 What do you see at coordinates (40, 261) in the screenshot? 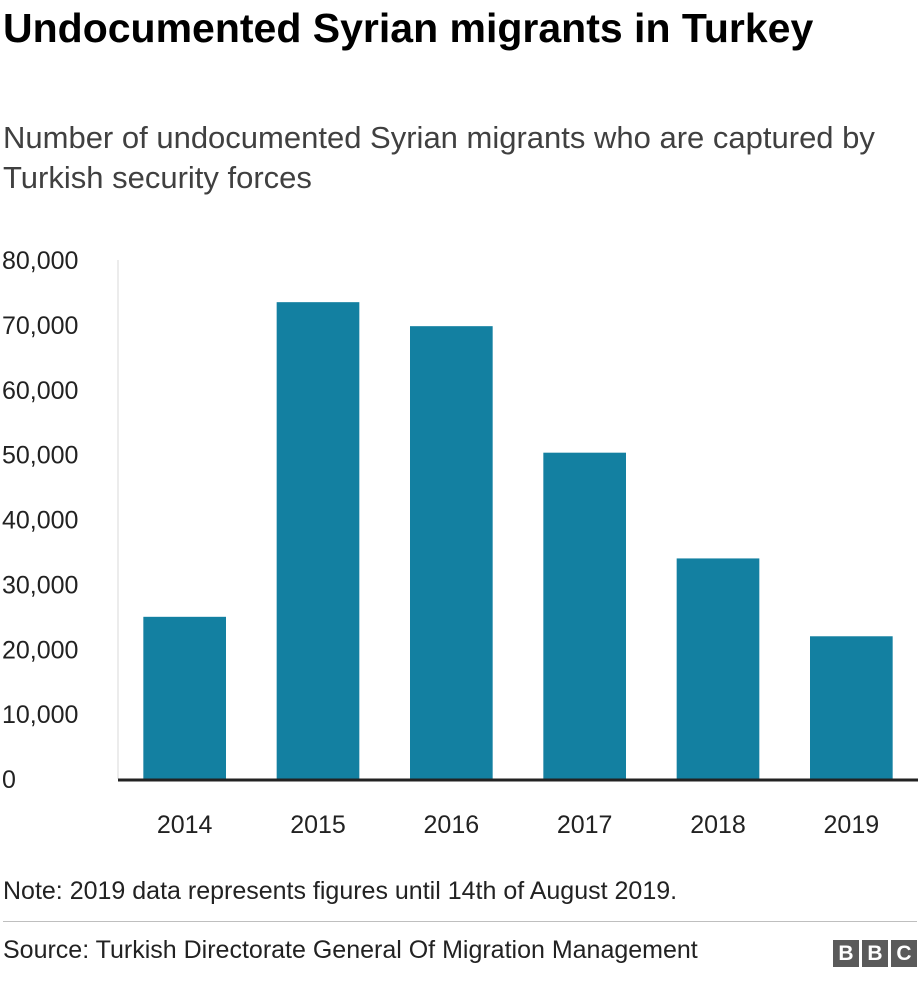
I see `y-tick-label: 80,000` at bounding box center [40, 261].